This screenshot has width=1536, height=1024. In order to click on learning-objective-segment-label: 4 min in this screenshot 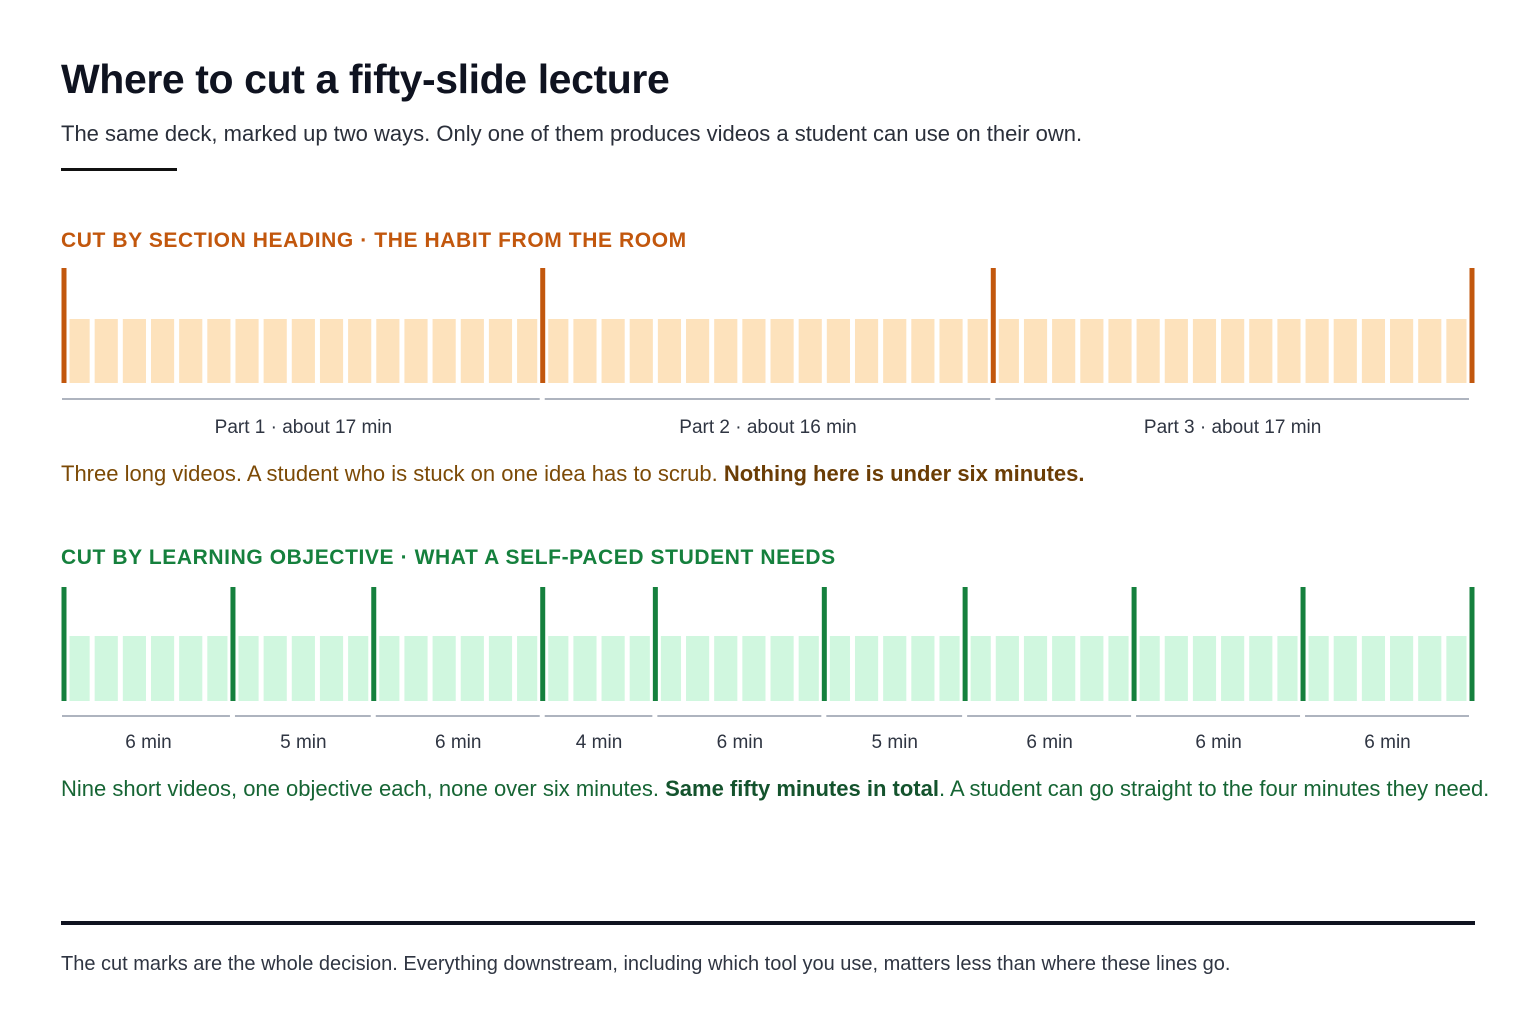, I will do `click(599, 742)`.